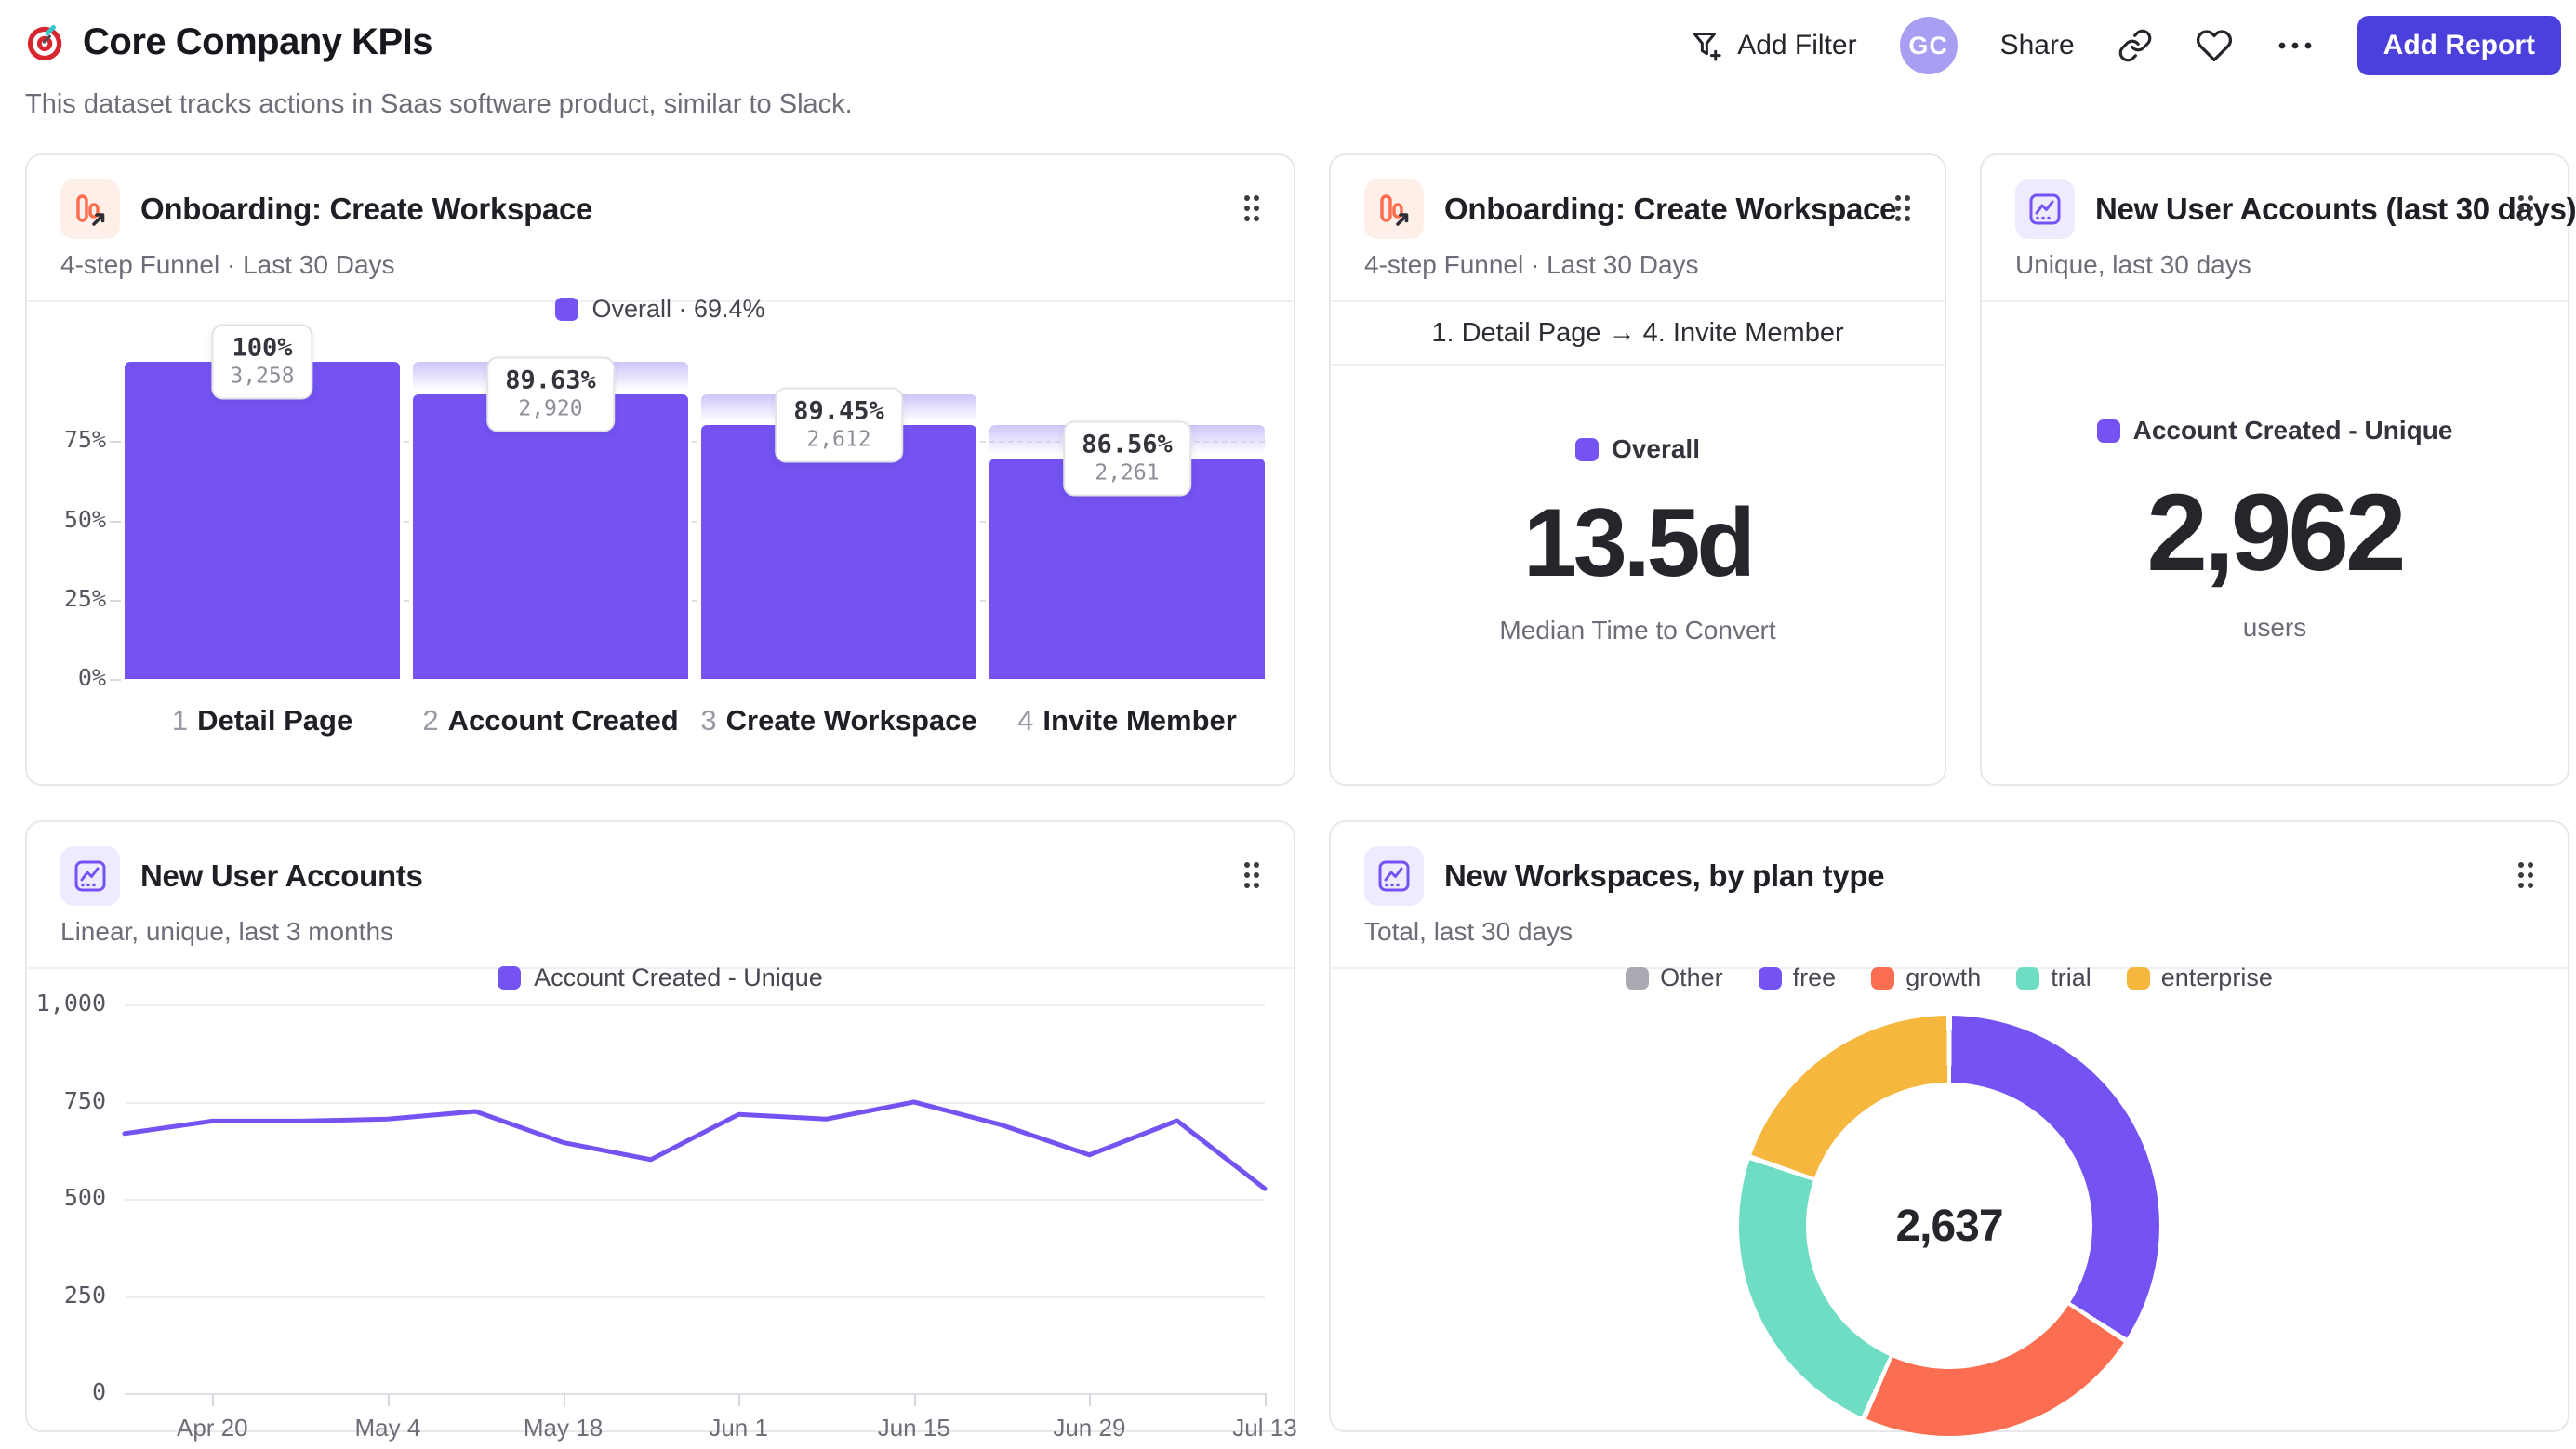 The image size is (2576, 1449). What do you see at coordinates (84, 598) in the screenshot?
I see `funnel-y-tick-label: 25%` at bounding box center [84, 598].